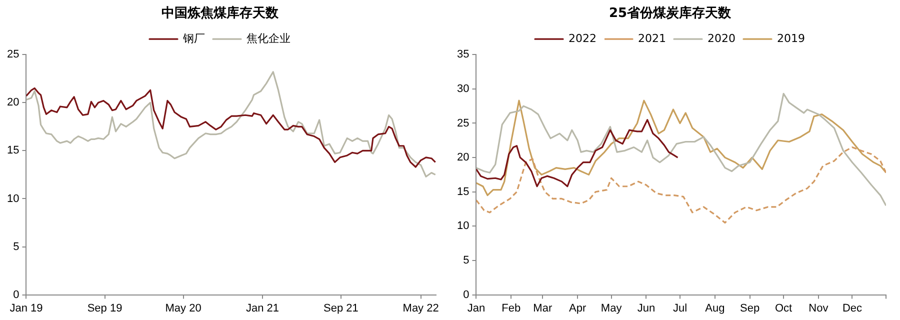 This screenshot has height=320, width=900. What do you see at coordinates (476, 308) in the screenshot?
I see `x-tick-label: Jan` at bounding box center [476, 308].